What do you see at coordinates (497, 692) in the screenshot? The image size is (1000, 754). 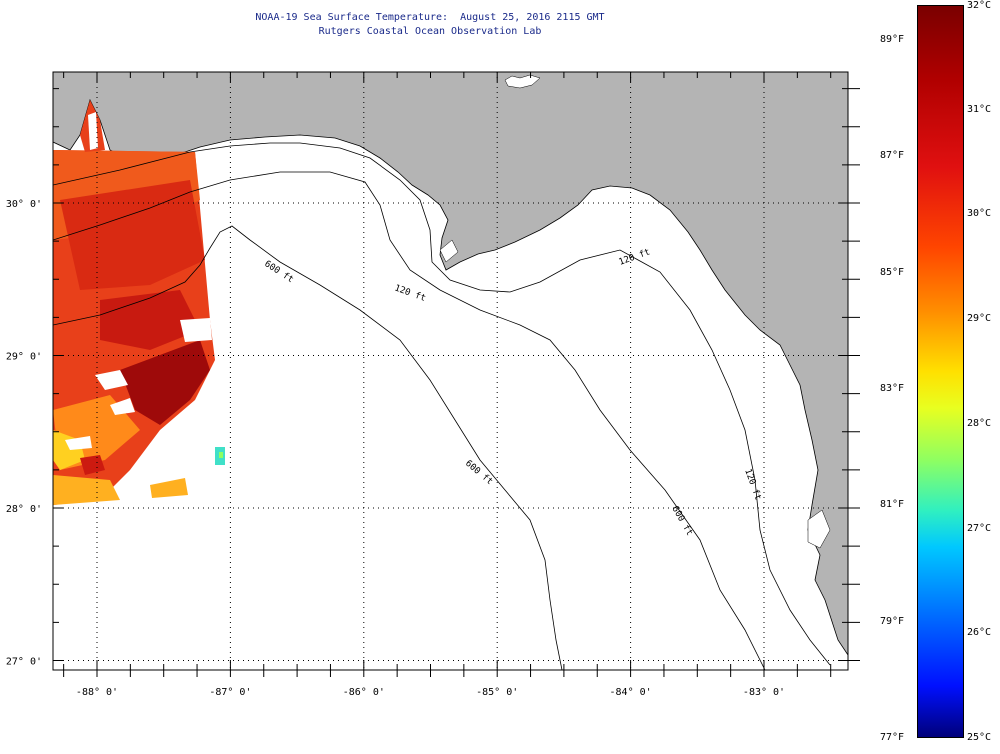 I see `longitude-label: -85° 0'` at bounding box center [497, 692].